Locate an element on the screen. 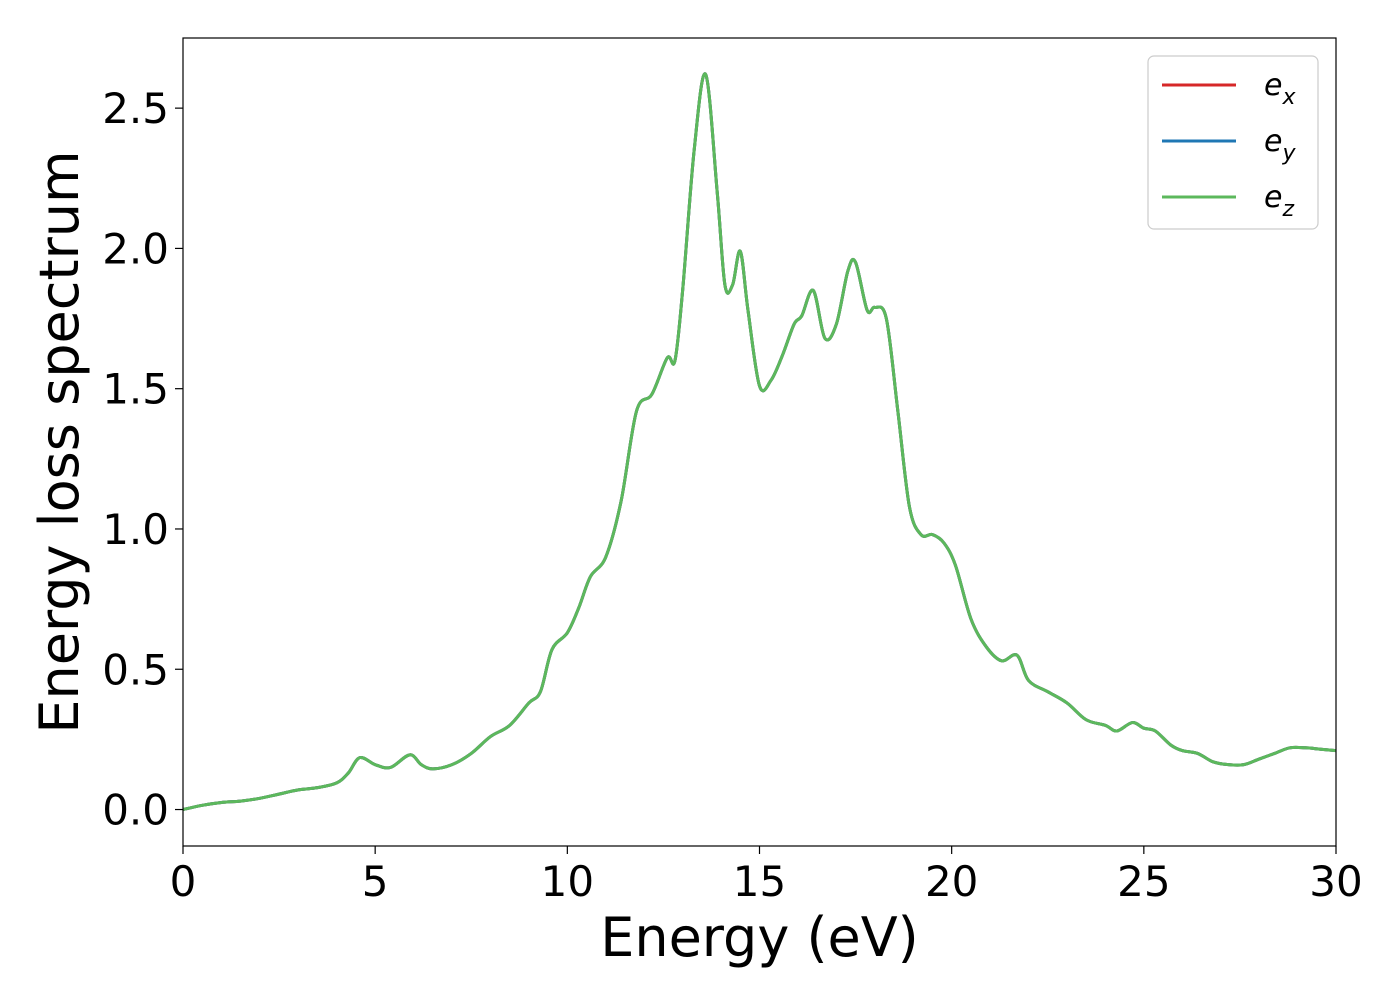  y-tick-label: 0.5 is located at coordinates (135, 669).